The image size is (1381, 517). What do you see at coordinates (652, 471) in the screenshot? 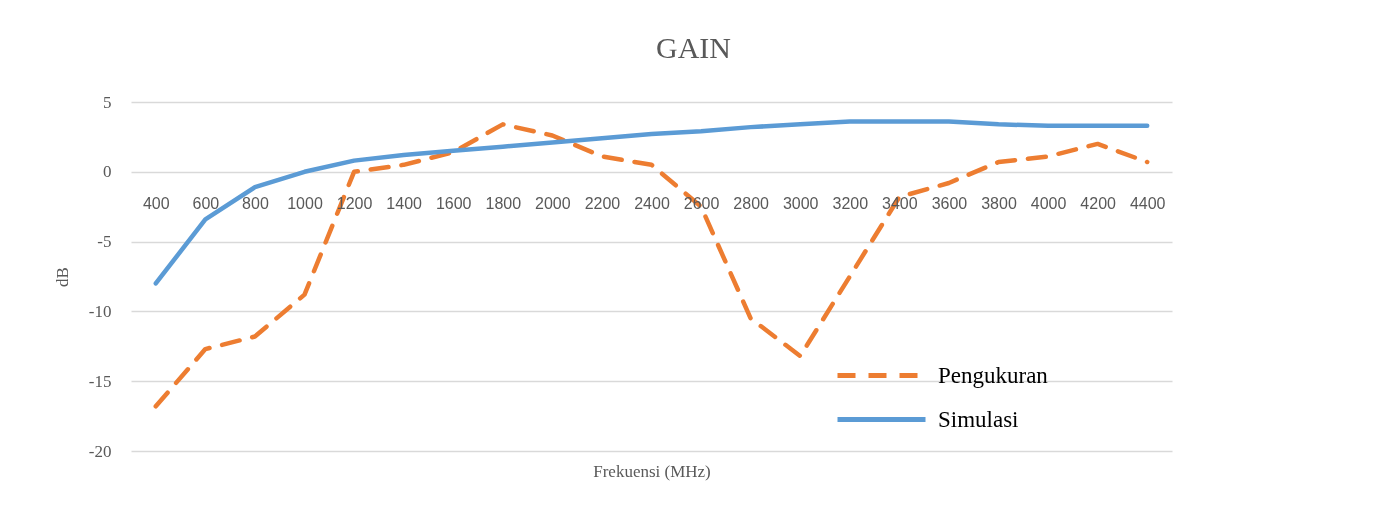
I see `x-axis-title: Frekuensi (MHz)` at bounding box center [652, 471].